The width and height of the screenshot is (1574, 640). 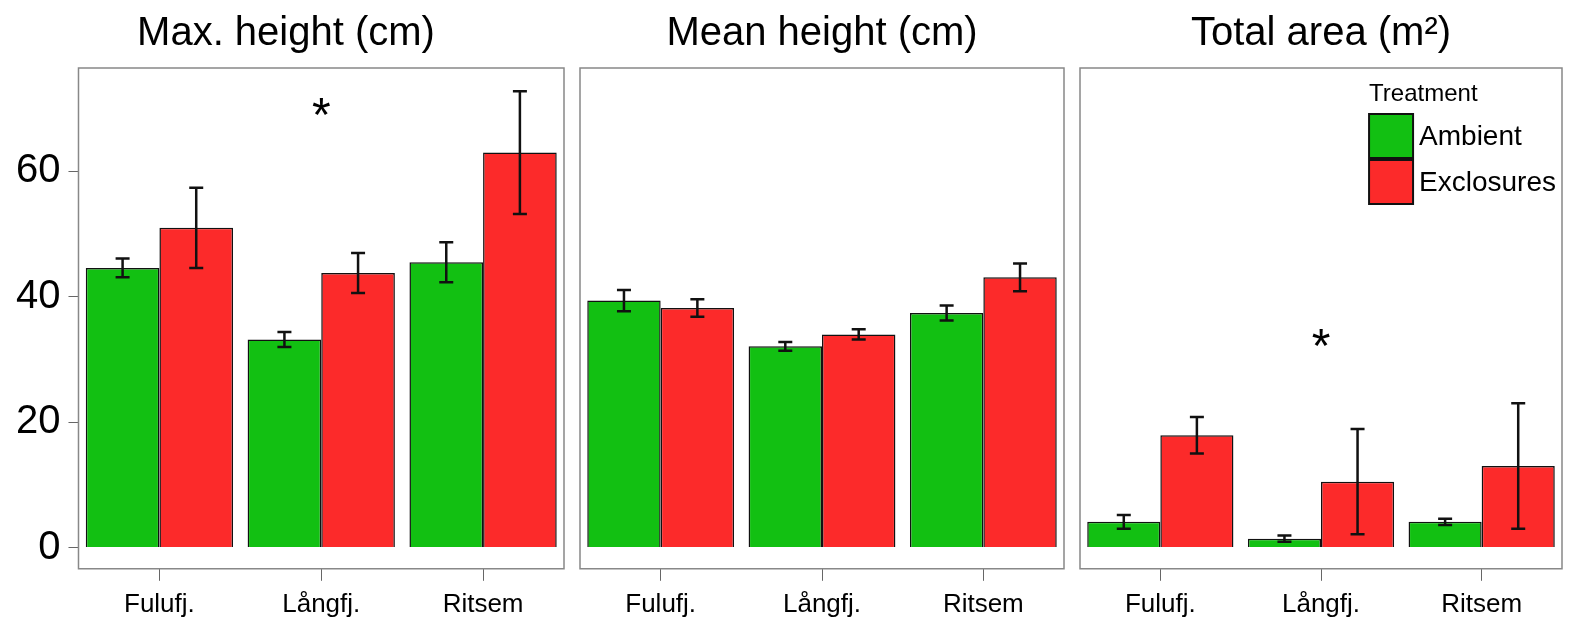 I want to click on y-tick-label: 40, so click(x=38, y=293).